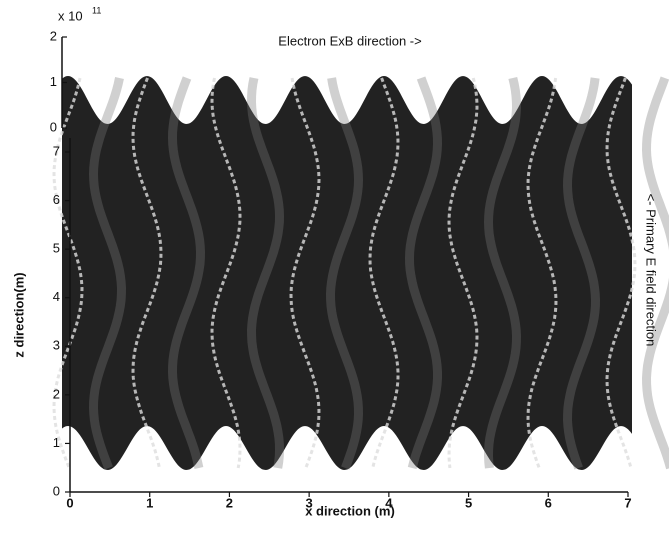 This screenshot has height=547, width=669. What do you see at coordinates (69, 502) in the screenshot?
I see `x-tick-label: 0` at bounding box center [69, 502].